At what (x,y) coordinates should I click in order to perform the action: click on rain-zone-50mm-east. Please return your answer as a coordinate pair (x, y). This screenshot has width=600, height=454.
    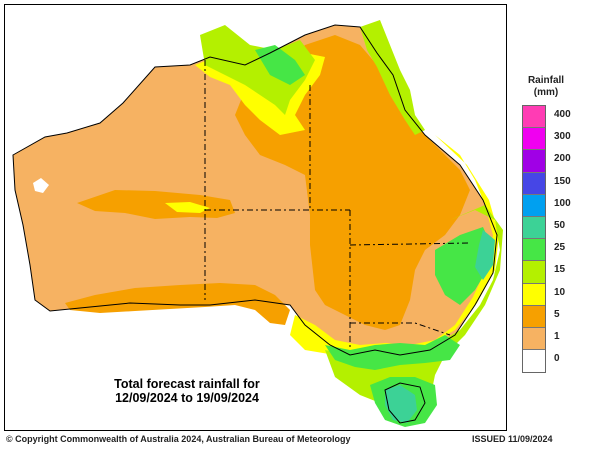
    Looking at the image, I should click on (485, 255).